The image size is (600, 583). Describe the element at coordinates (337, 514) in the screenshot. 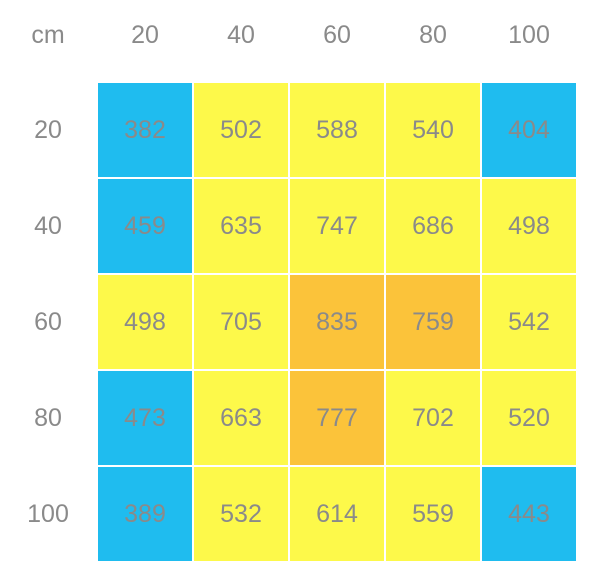

I see `heatmap-cell: 614` at that location.